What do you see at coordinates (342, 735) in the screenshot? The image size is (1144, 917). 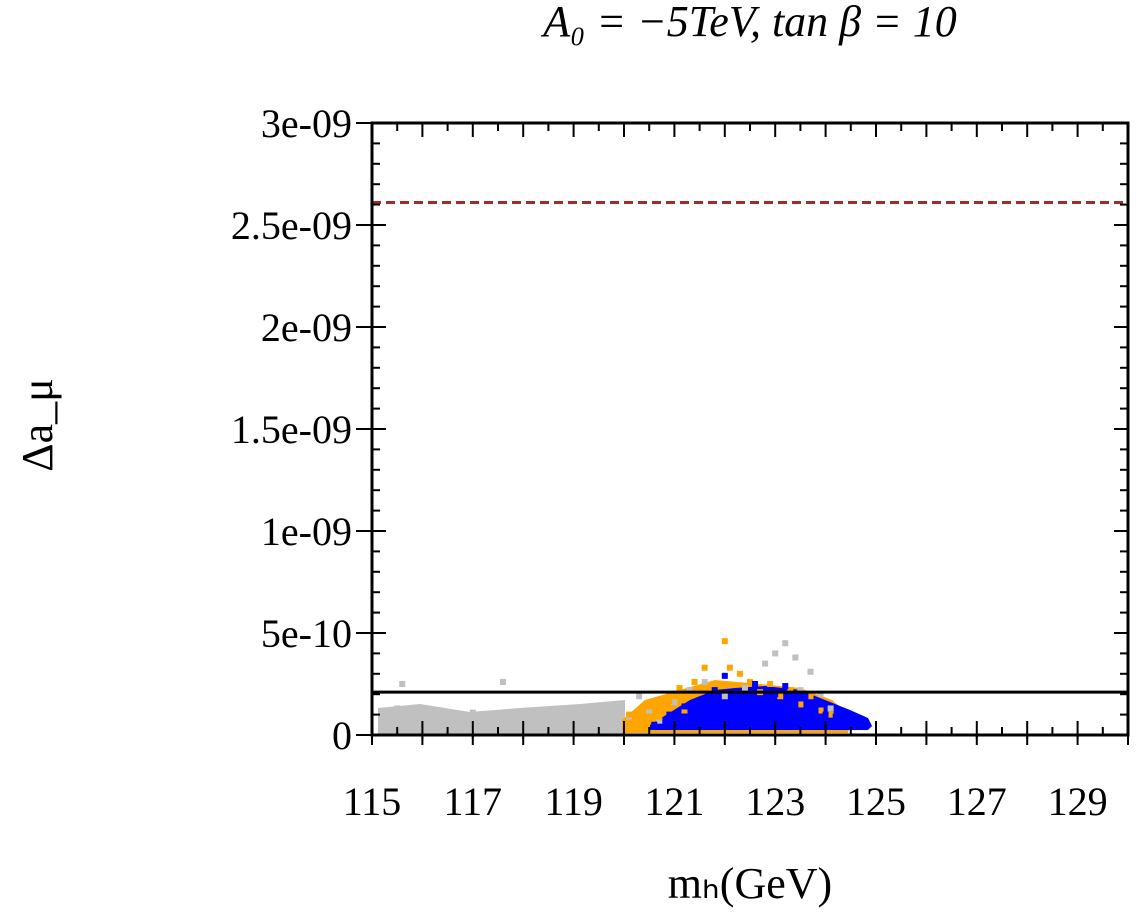 I see `y-tick-label: 0` at bounding box center [342, 735].